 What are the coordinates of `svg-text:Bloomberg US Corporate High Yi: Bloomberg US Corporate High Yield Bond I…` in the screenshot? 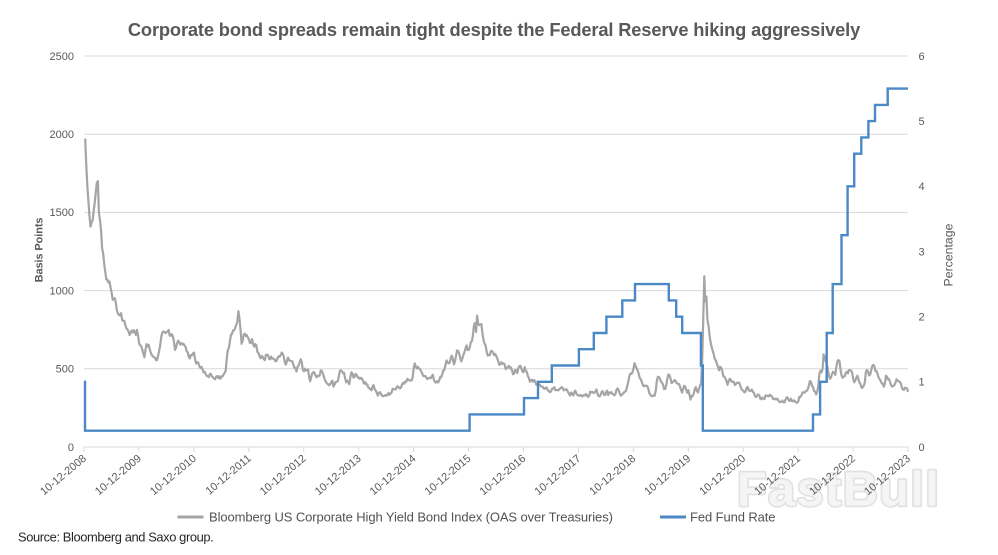 It's located at (411, 517).